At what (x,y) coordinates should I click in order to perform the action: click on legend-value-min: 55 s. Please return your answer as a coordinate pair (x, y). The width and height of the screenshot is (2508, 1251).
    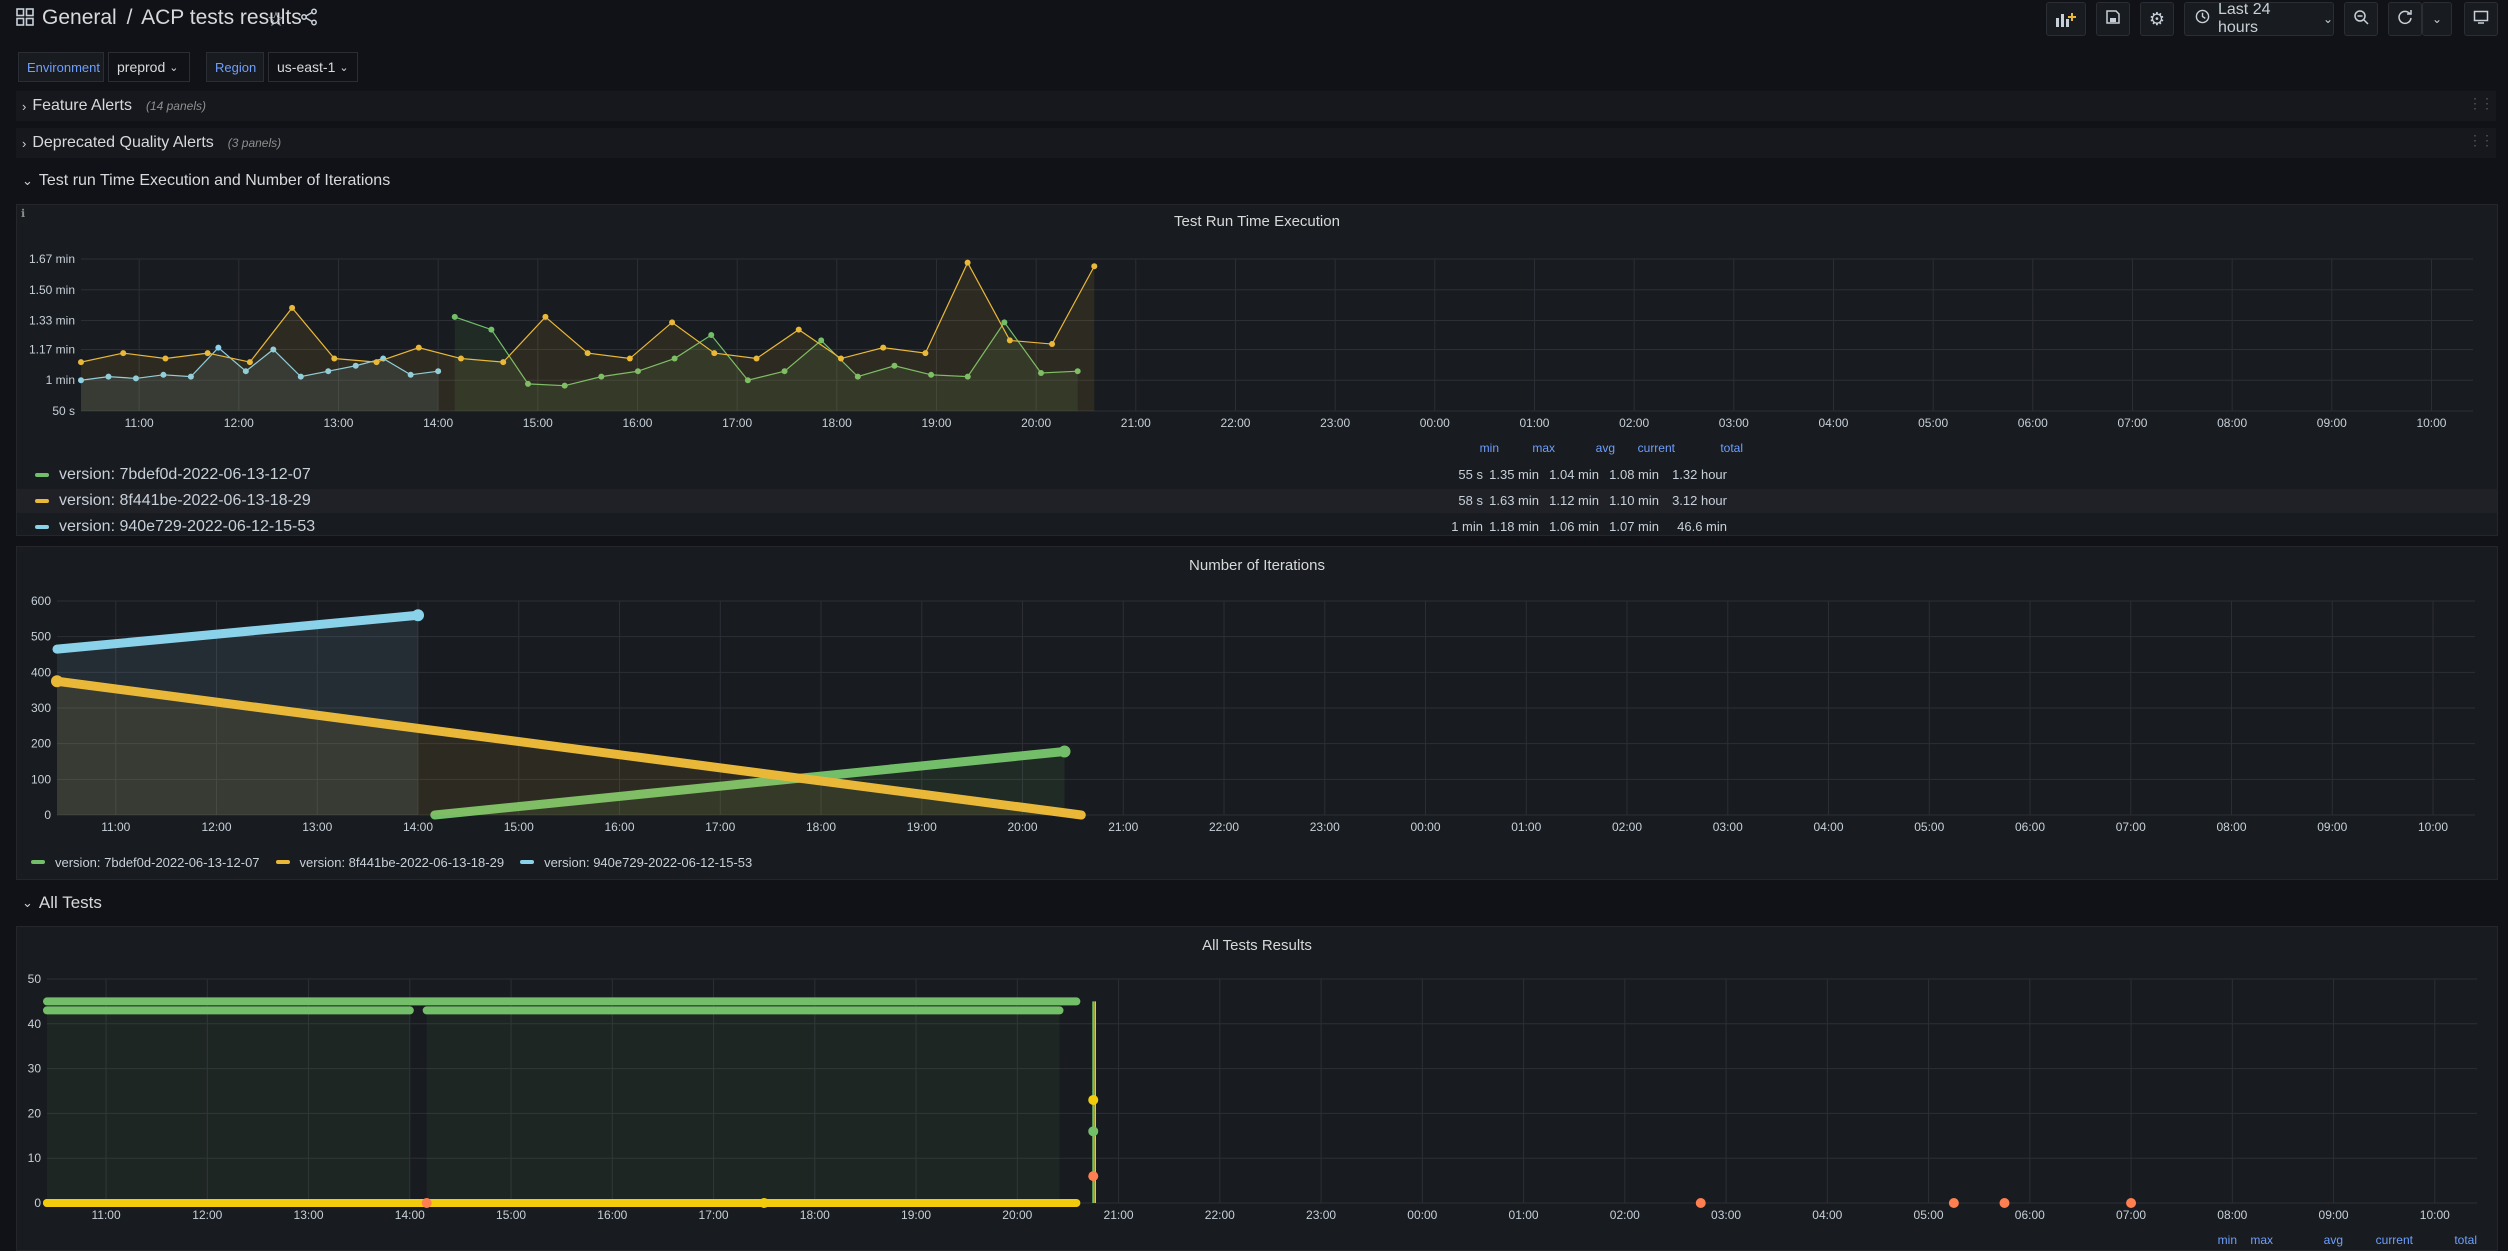
    Looking at the image, I should click on (1470, 474).